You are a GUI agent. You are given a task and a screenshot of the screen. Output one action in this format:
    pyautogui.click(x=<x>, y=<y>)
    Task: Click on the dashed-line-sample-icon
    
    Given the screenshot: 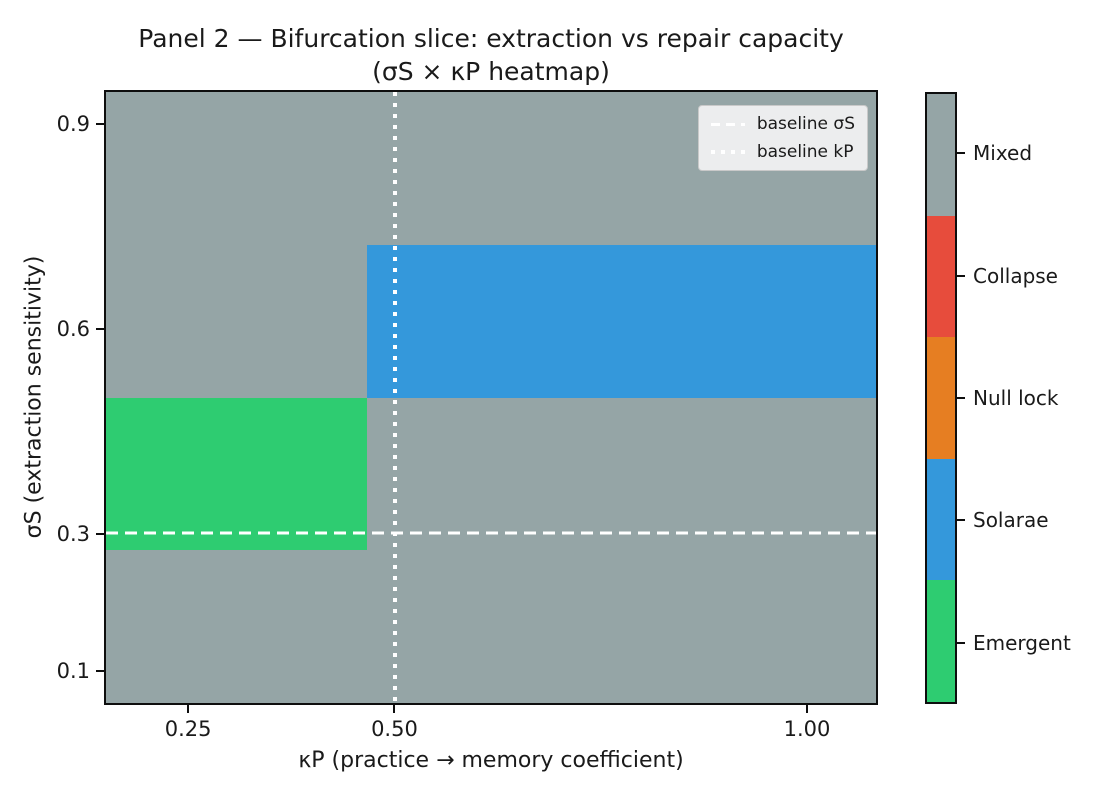 What is the action you would take?
    pyautogui.click(x=727, y=124)
    